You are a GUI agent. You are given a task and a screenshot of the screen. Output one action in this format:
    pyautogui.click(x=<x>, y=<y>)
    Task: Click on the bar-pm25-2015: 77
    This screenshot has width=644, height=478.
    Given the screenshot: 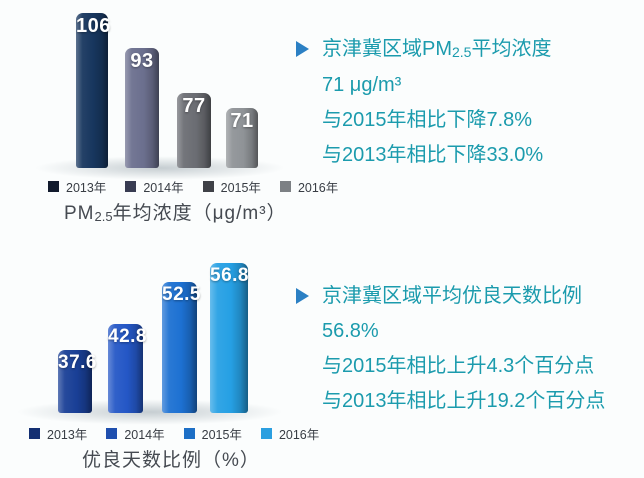 What is the action you would take?
    pyautogui.click(x=194, y=130)
    